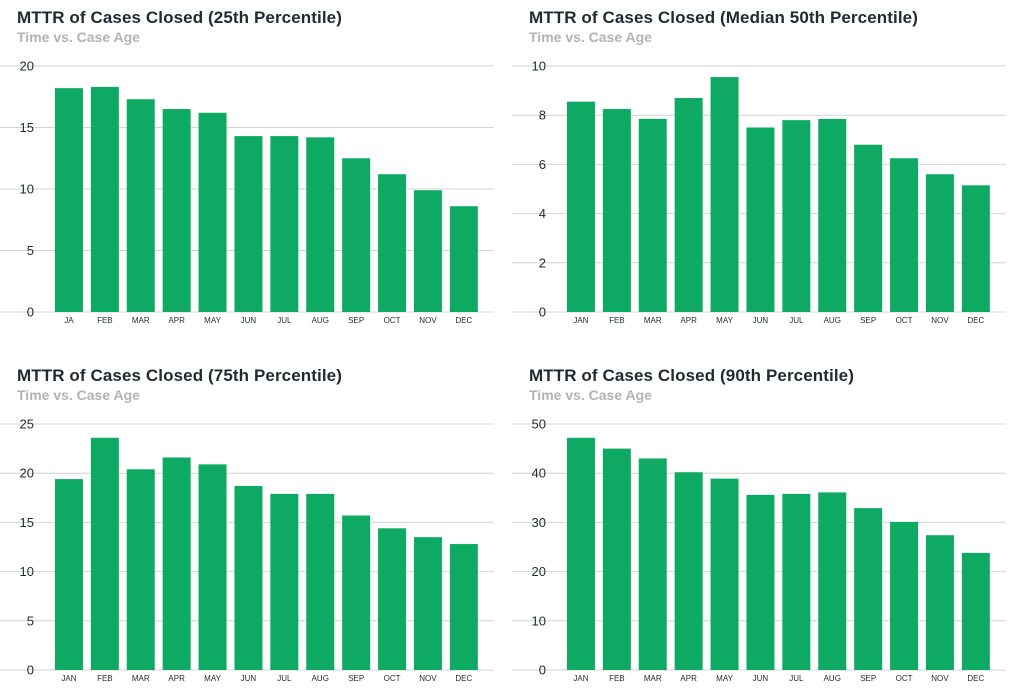 This screenshot has height=692, width=1024. I want to click on chart-title: MTTR of Cases Closed (90th Percentile), so click(691, 375).